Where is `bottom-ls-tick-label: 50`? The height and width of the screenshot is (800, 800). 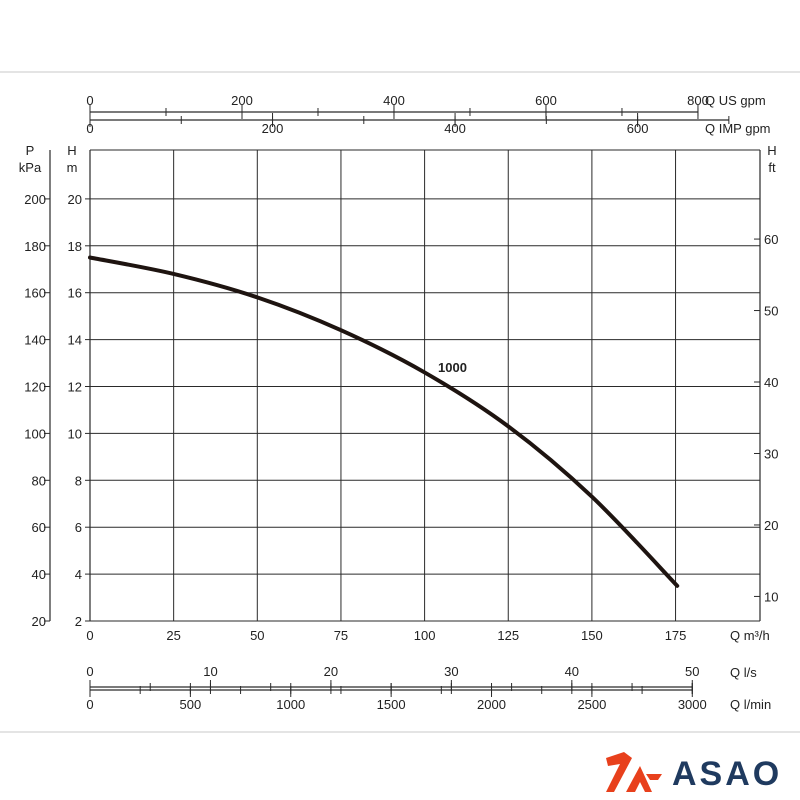 bottom-ls-tick-label: 50 is located at coordinates (692, 671).